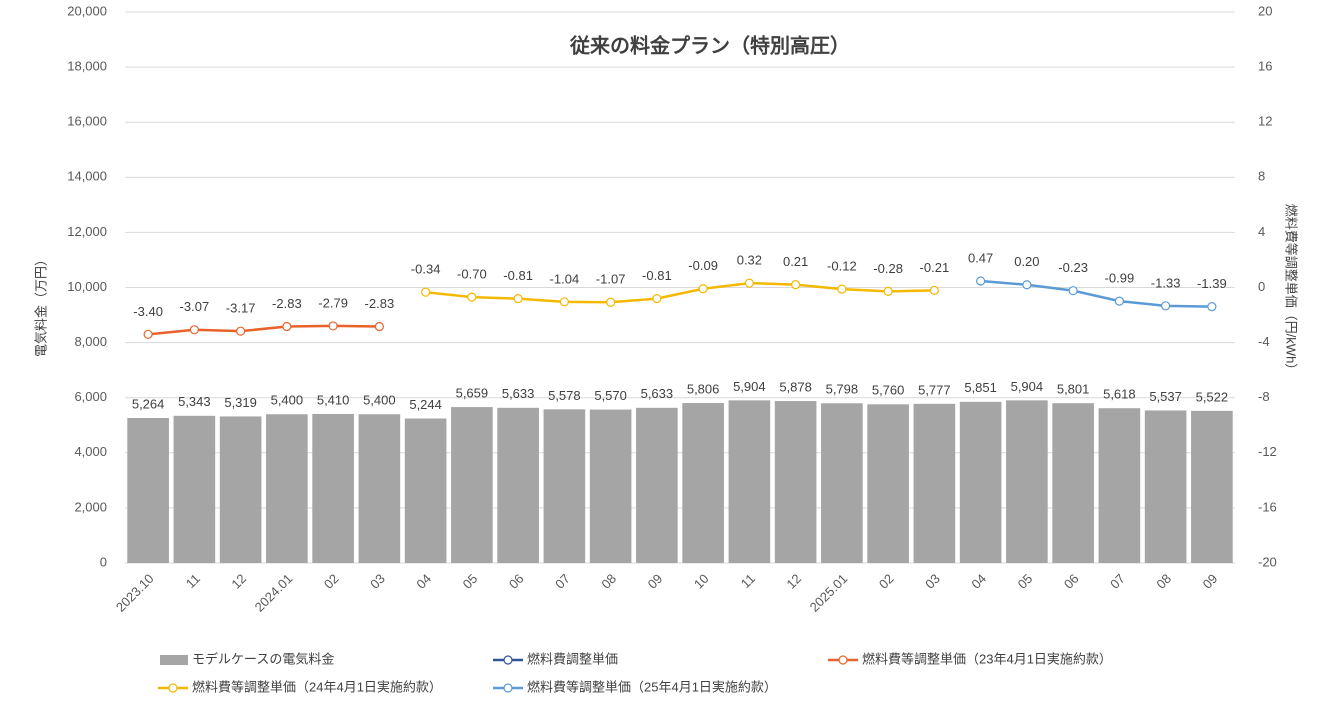 The height and width of the screenshot is (709, 1321). Describe the element at coordinates (87, 176) in the screenshot. I see `y-tick-label: 14,000` at that location.